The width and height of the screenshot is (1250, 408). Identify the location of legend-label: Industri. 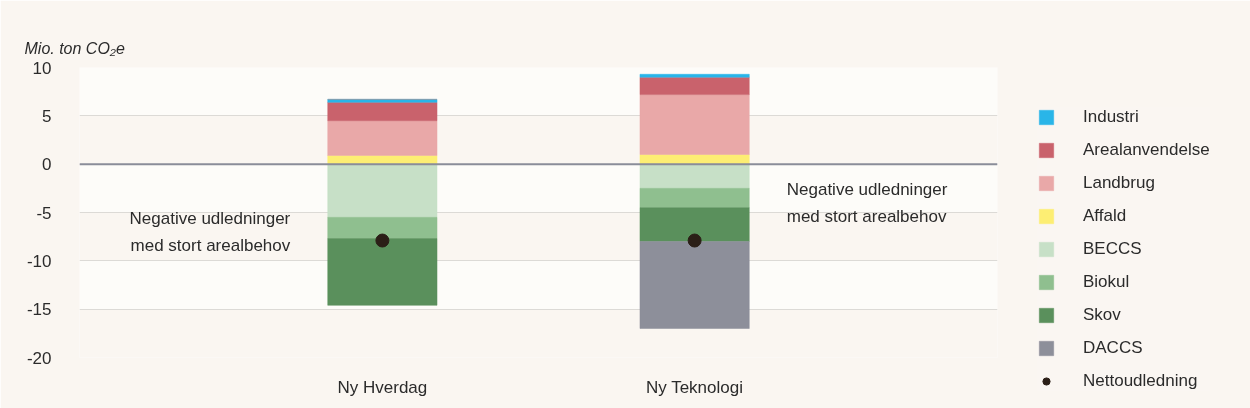
(1111, 117).